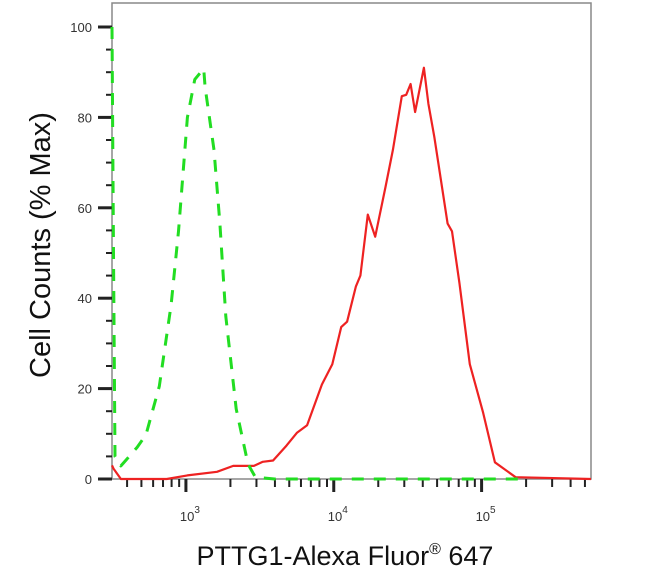 This screenshot has height=584, width=650. Describe the element at coordinates (85, 208) in the screenshot. I see `y-tick-label: 60` at that location.